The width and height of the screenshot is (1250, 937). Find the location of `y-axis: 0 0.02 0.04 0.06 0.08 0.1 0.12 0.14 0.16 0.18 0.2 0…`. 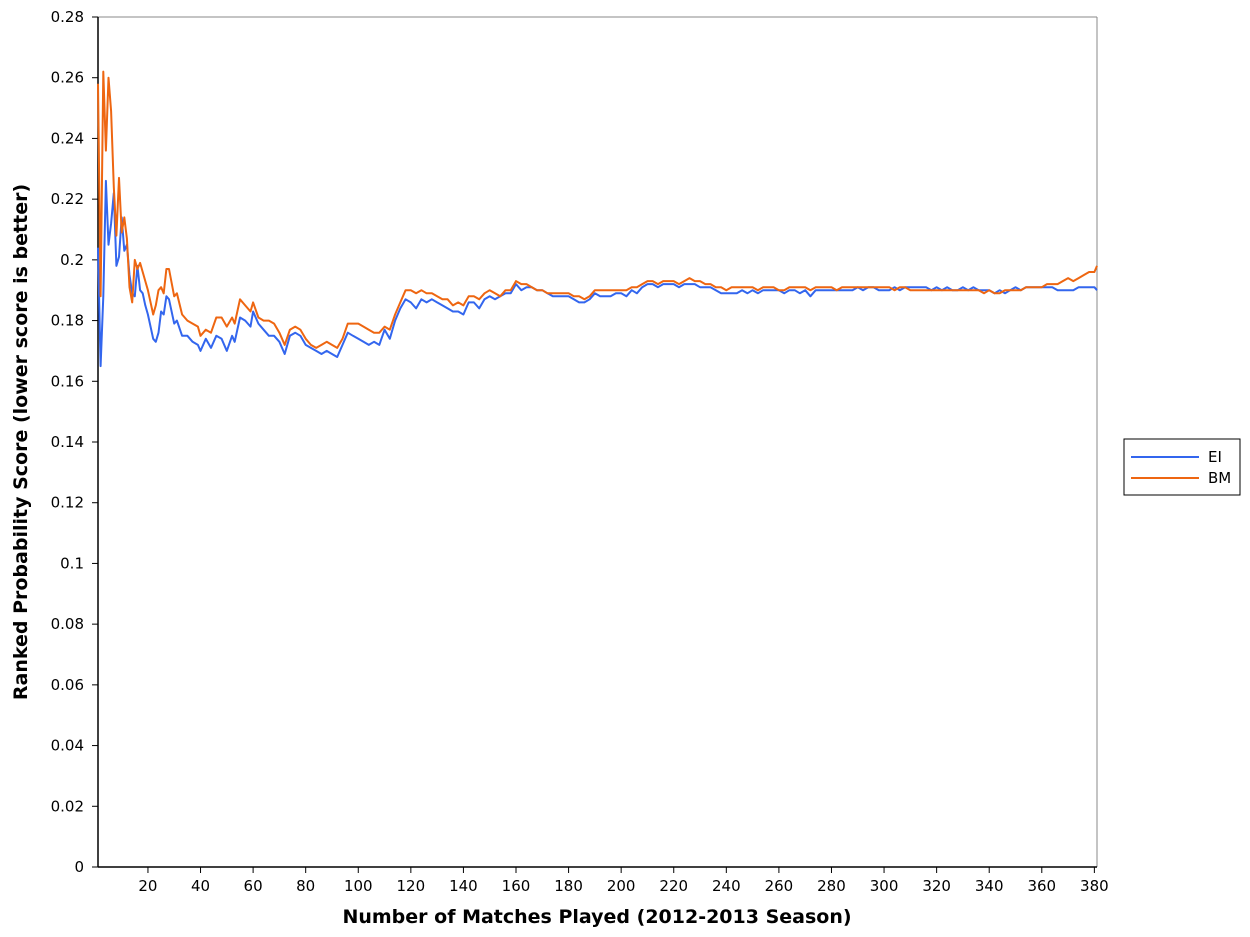

y-axis: 0 0.02 0.04 0.06 0.08 0.1 0.12 0.14 0.16 0.18 0.2 0… is located at coordinates (74, 442).